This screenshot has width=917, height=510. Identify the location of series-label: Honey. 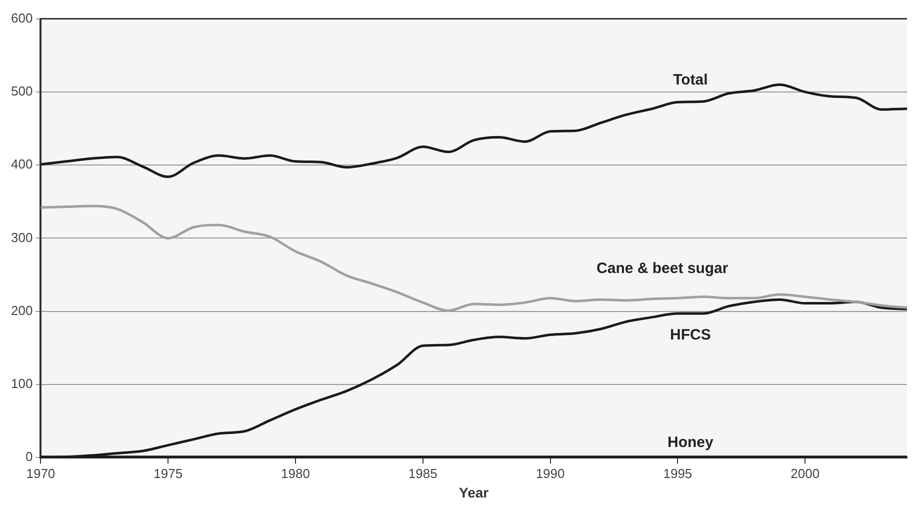
(691, 443).